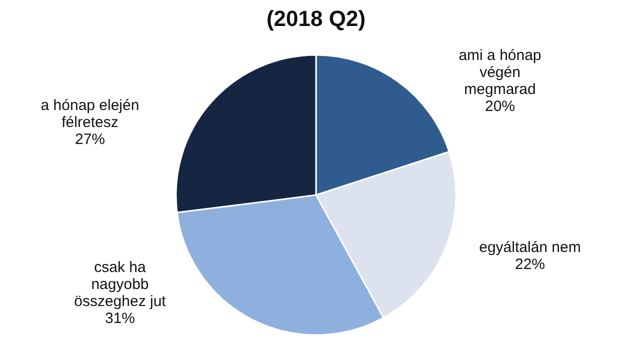 This screenshot has width=628, height=358. What do you see at coordinates (120, 318) in the screenshot?
I see `data-label: 31%` at bounding box center [120, 318].